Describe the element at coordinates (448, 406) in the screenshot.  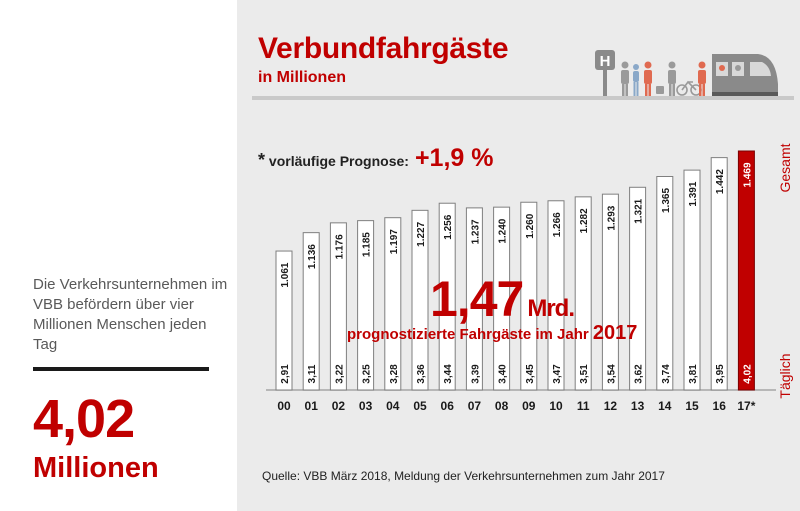
I see `x-tick-label: 06` at that location.